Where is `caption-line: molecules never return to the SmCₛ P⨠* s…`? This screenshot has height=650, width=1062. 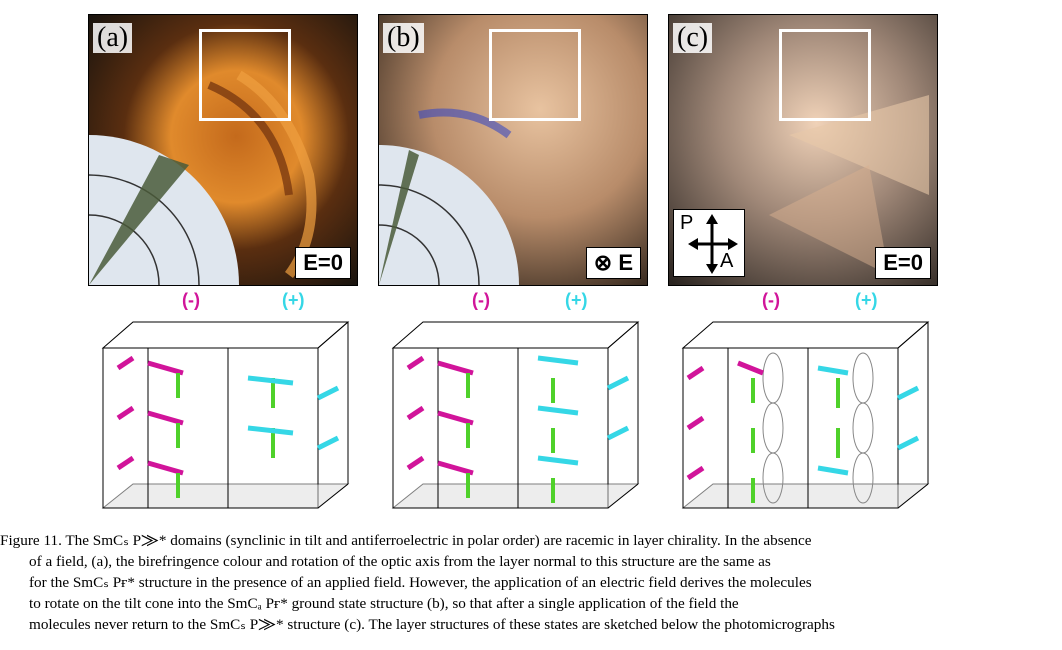 caption-line: molecules never return to the SmCₛ P⨠* s… is located at coordinates (432, 624).